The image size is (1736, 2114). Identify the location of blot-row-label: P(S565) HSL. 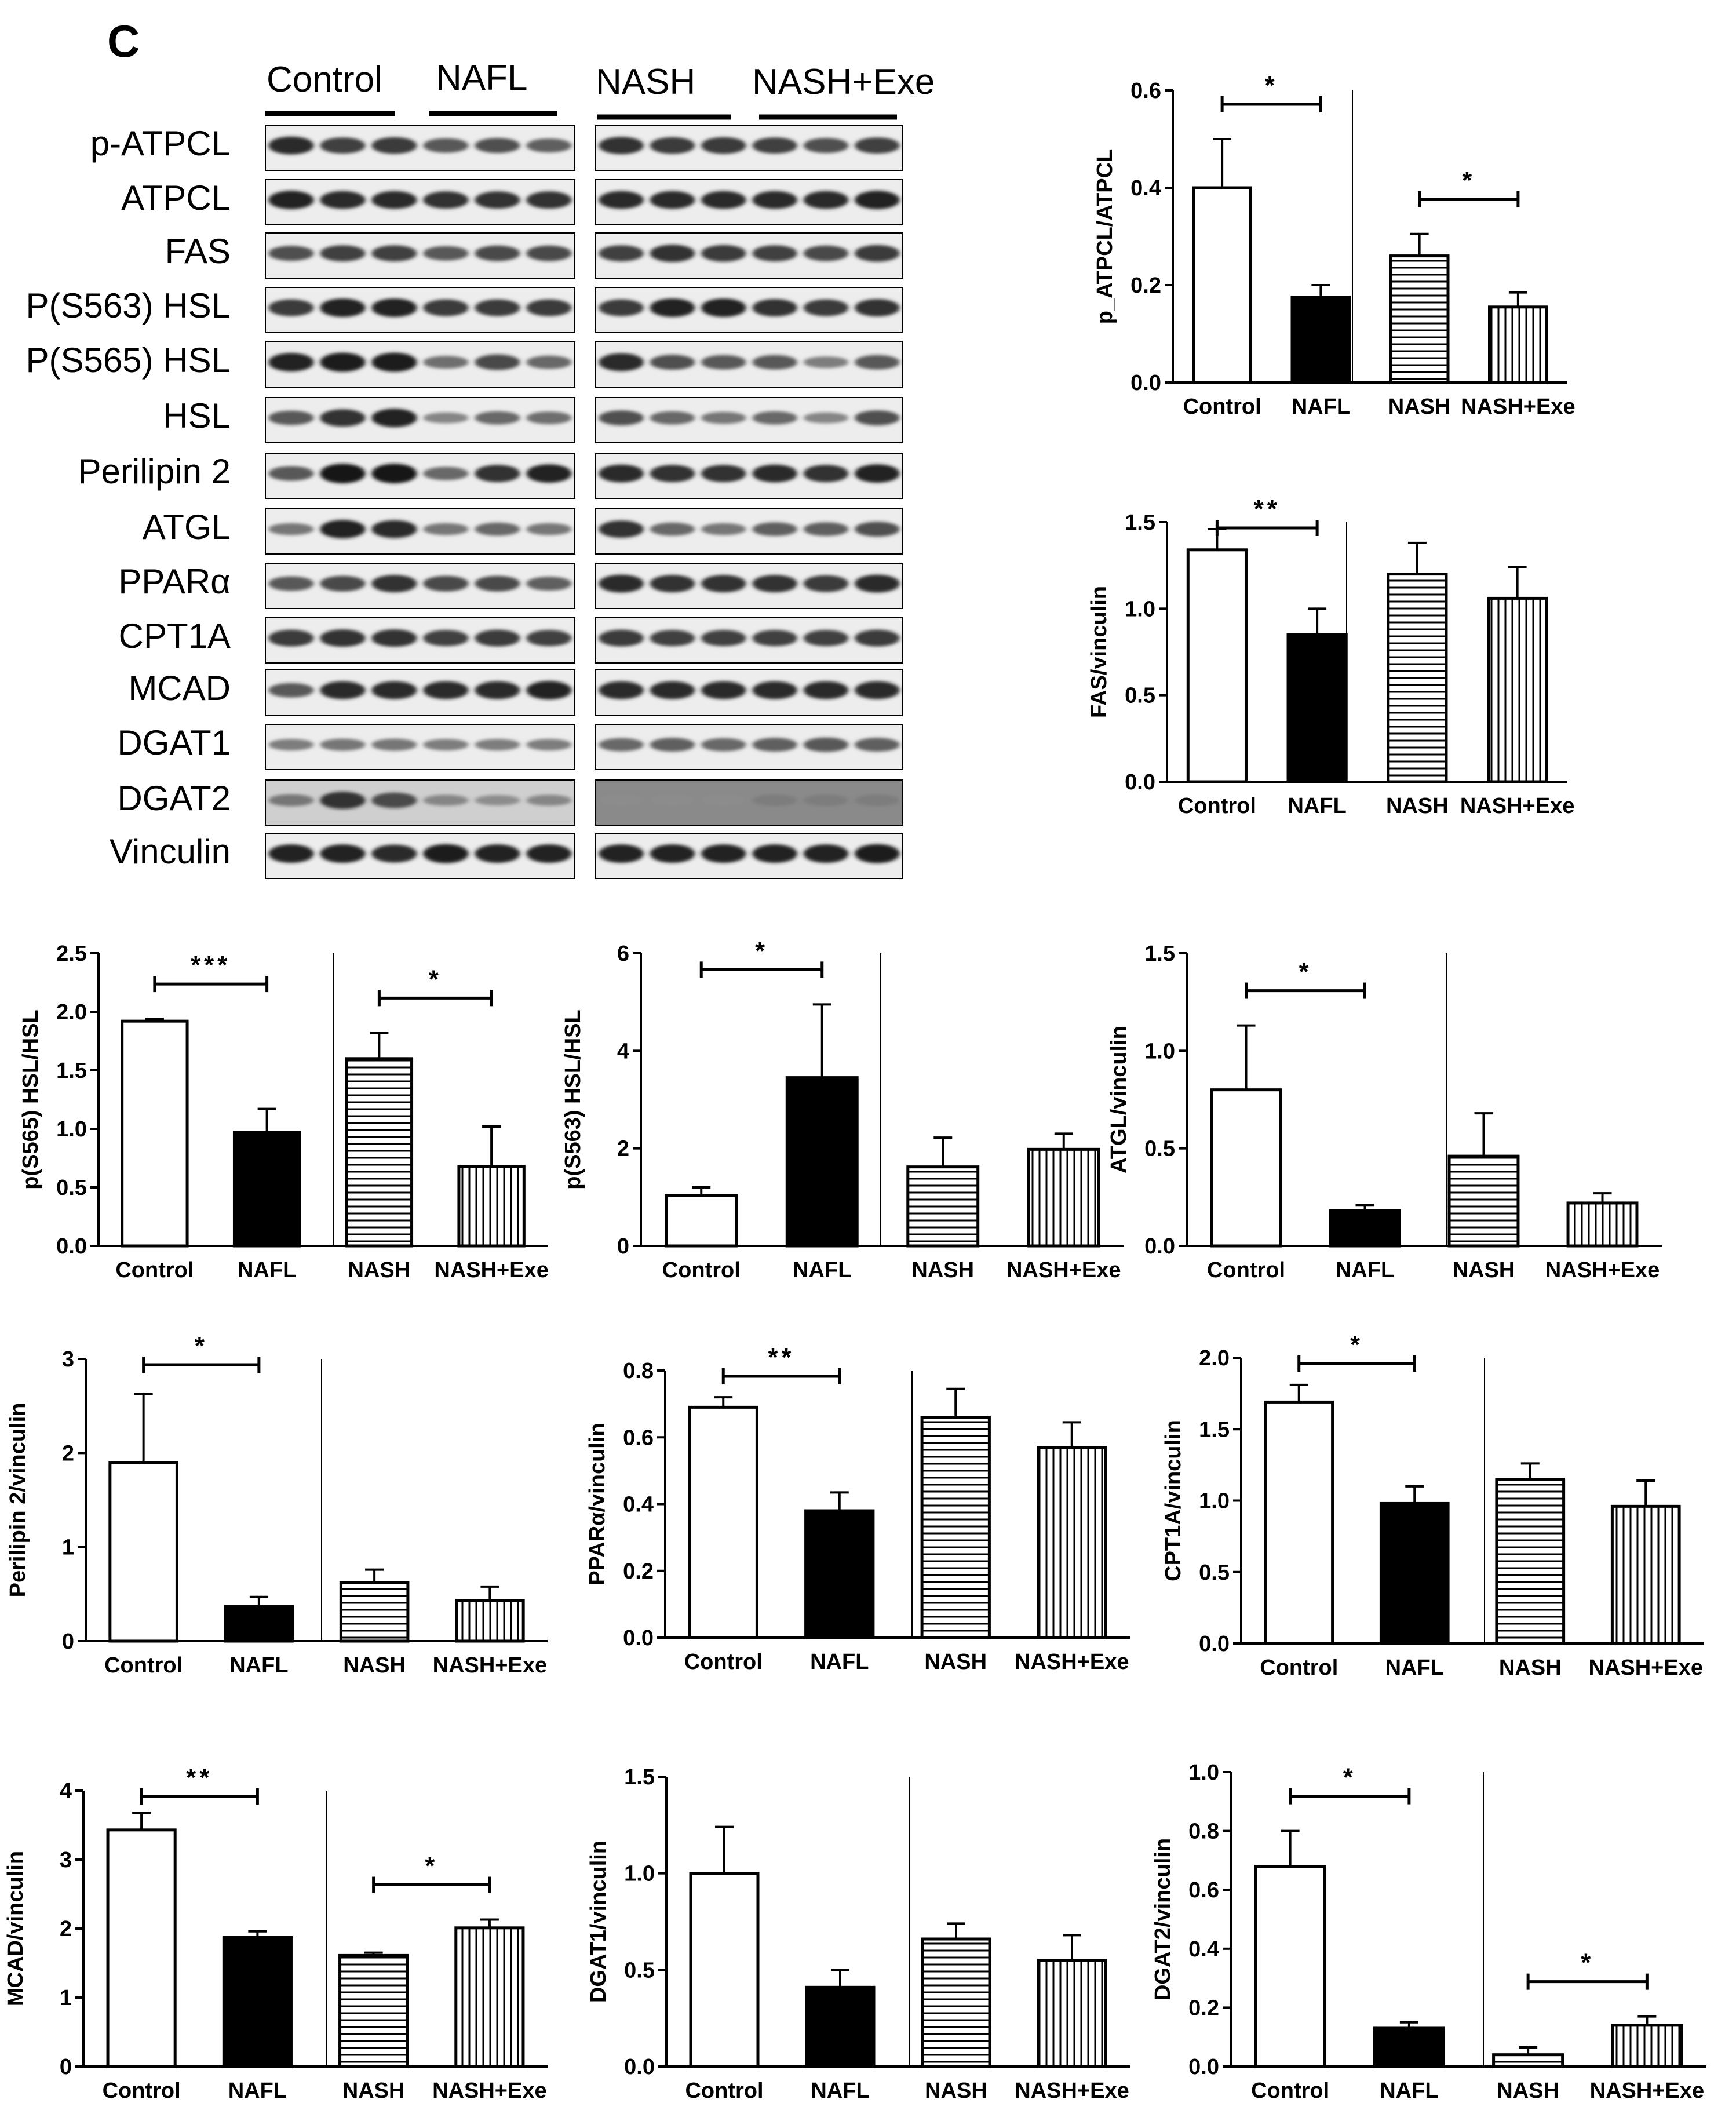
(128, 361).